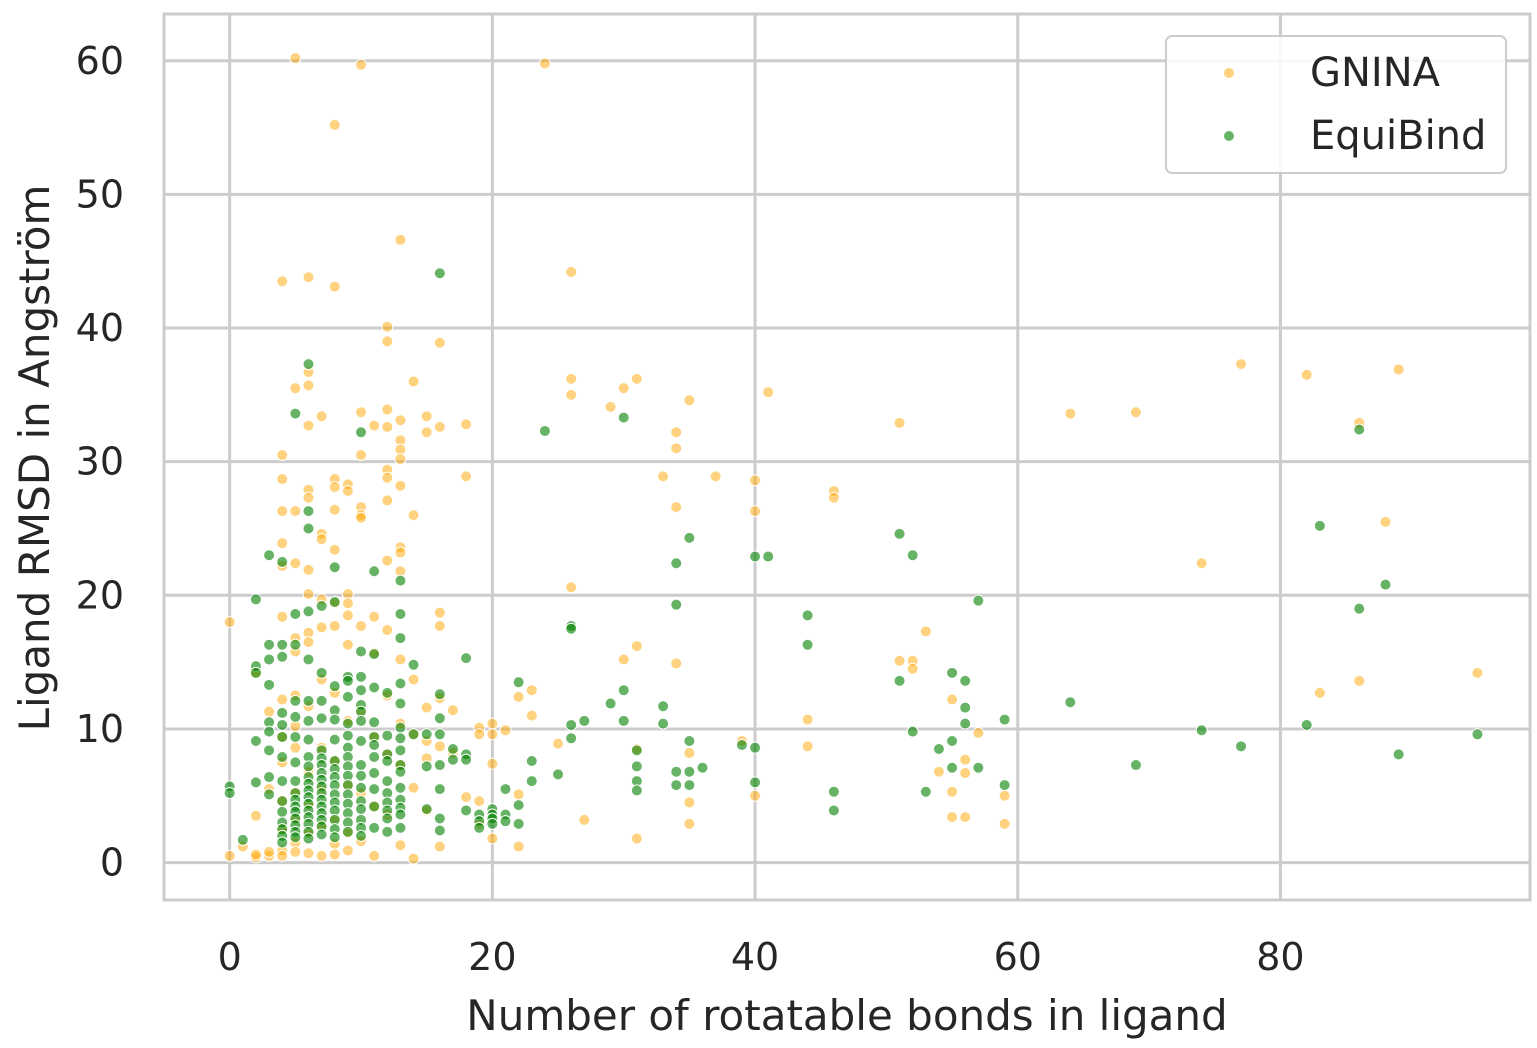 This screenshot has width=1537, height=1048. What do you see at coordinates (846, 1015) in the screenshot?
I see `x-axis-label: Number of rotatable bonds in ligand` at bounding box center [846, 1015].